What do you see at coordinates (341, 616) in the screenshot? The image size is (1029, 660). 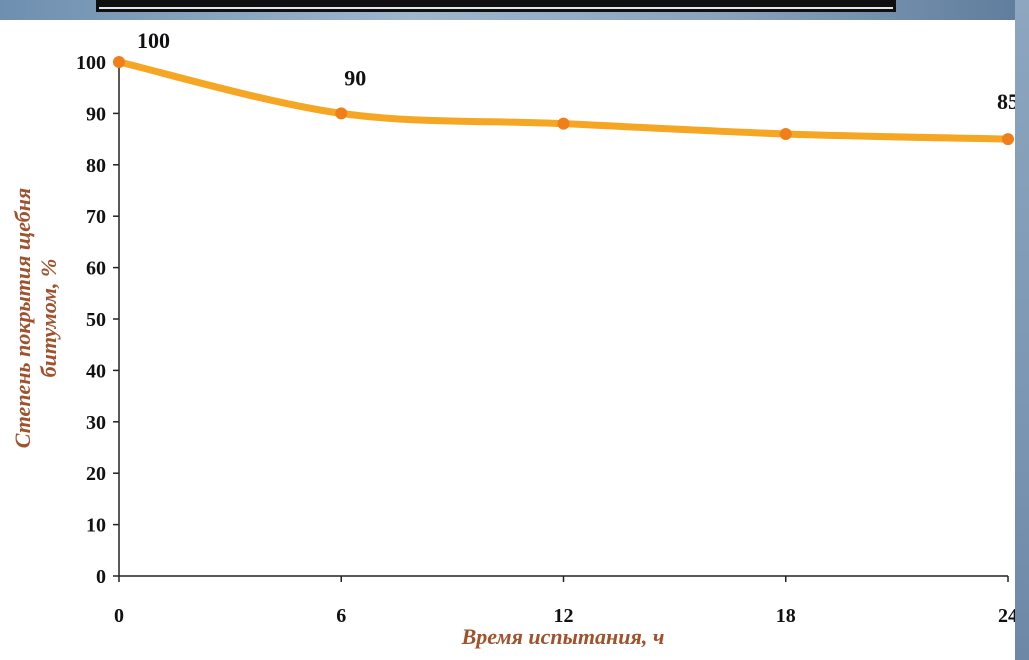 I see `x-tick-label: 6` at bounding box center [341, 616].